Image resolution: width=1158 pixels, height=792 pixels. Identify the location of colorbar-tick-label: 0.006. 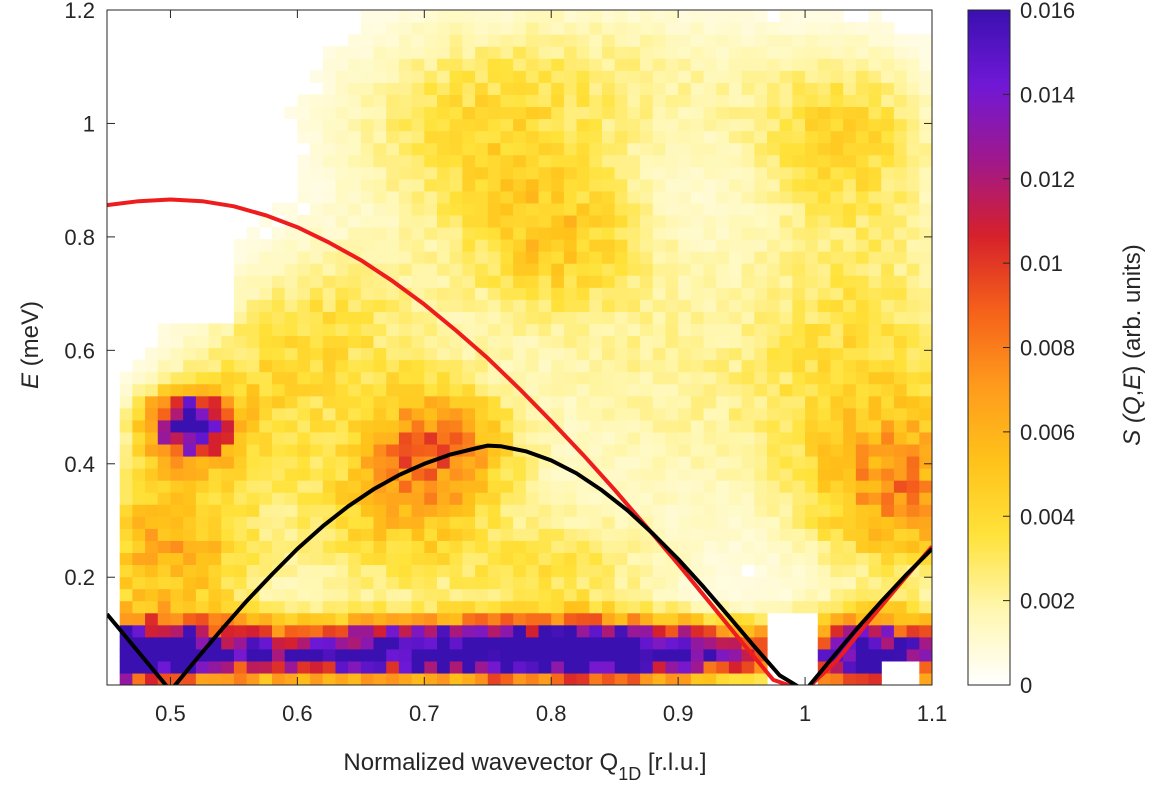
(1047, 432).